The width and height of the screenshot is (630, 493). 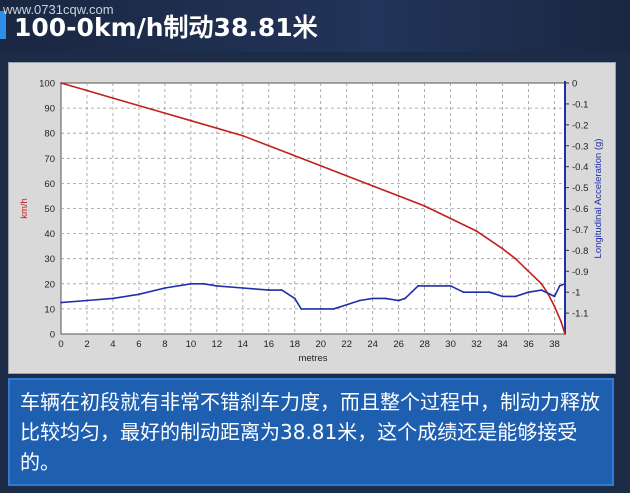 I want to click on y-right-tick-label: -0.8, so click(x=580, y=251).